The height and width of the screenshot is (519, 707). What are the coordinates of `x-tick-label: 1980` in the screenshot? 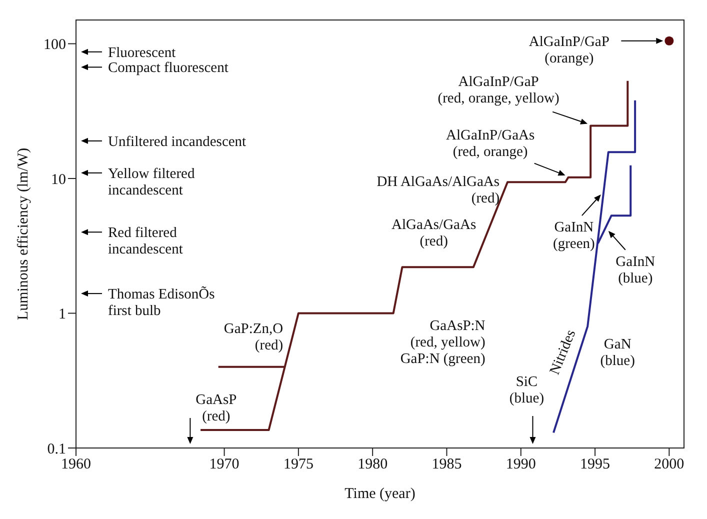 It's located at (373, 464).